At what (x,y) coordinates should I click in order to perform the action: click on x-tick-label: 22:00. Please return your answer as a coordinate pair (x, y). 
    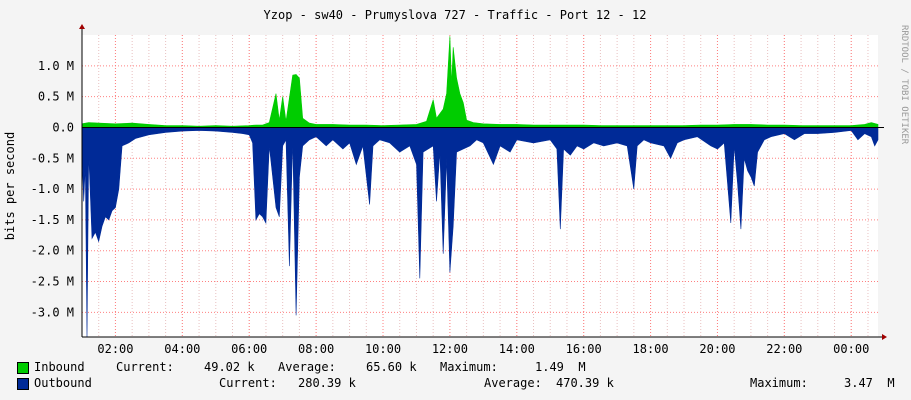
    Looking at the image, I should click on (784, 349).